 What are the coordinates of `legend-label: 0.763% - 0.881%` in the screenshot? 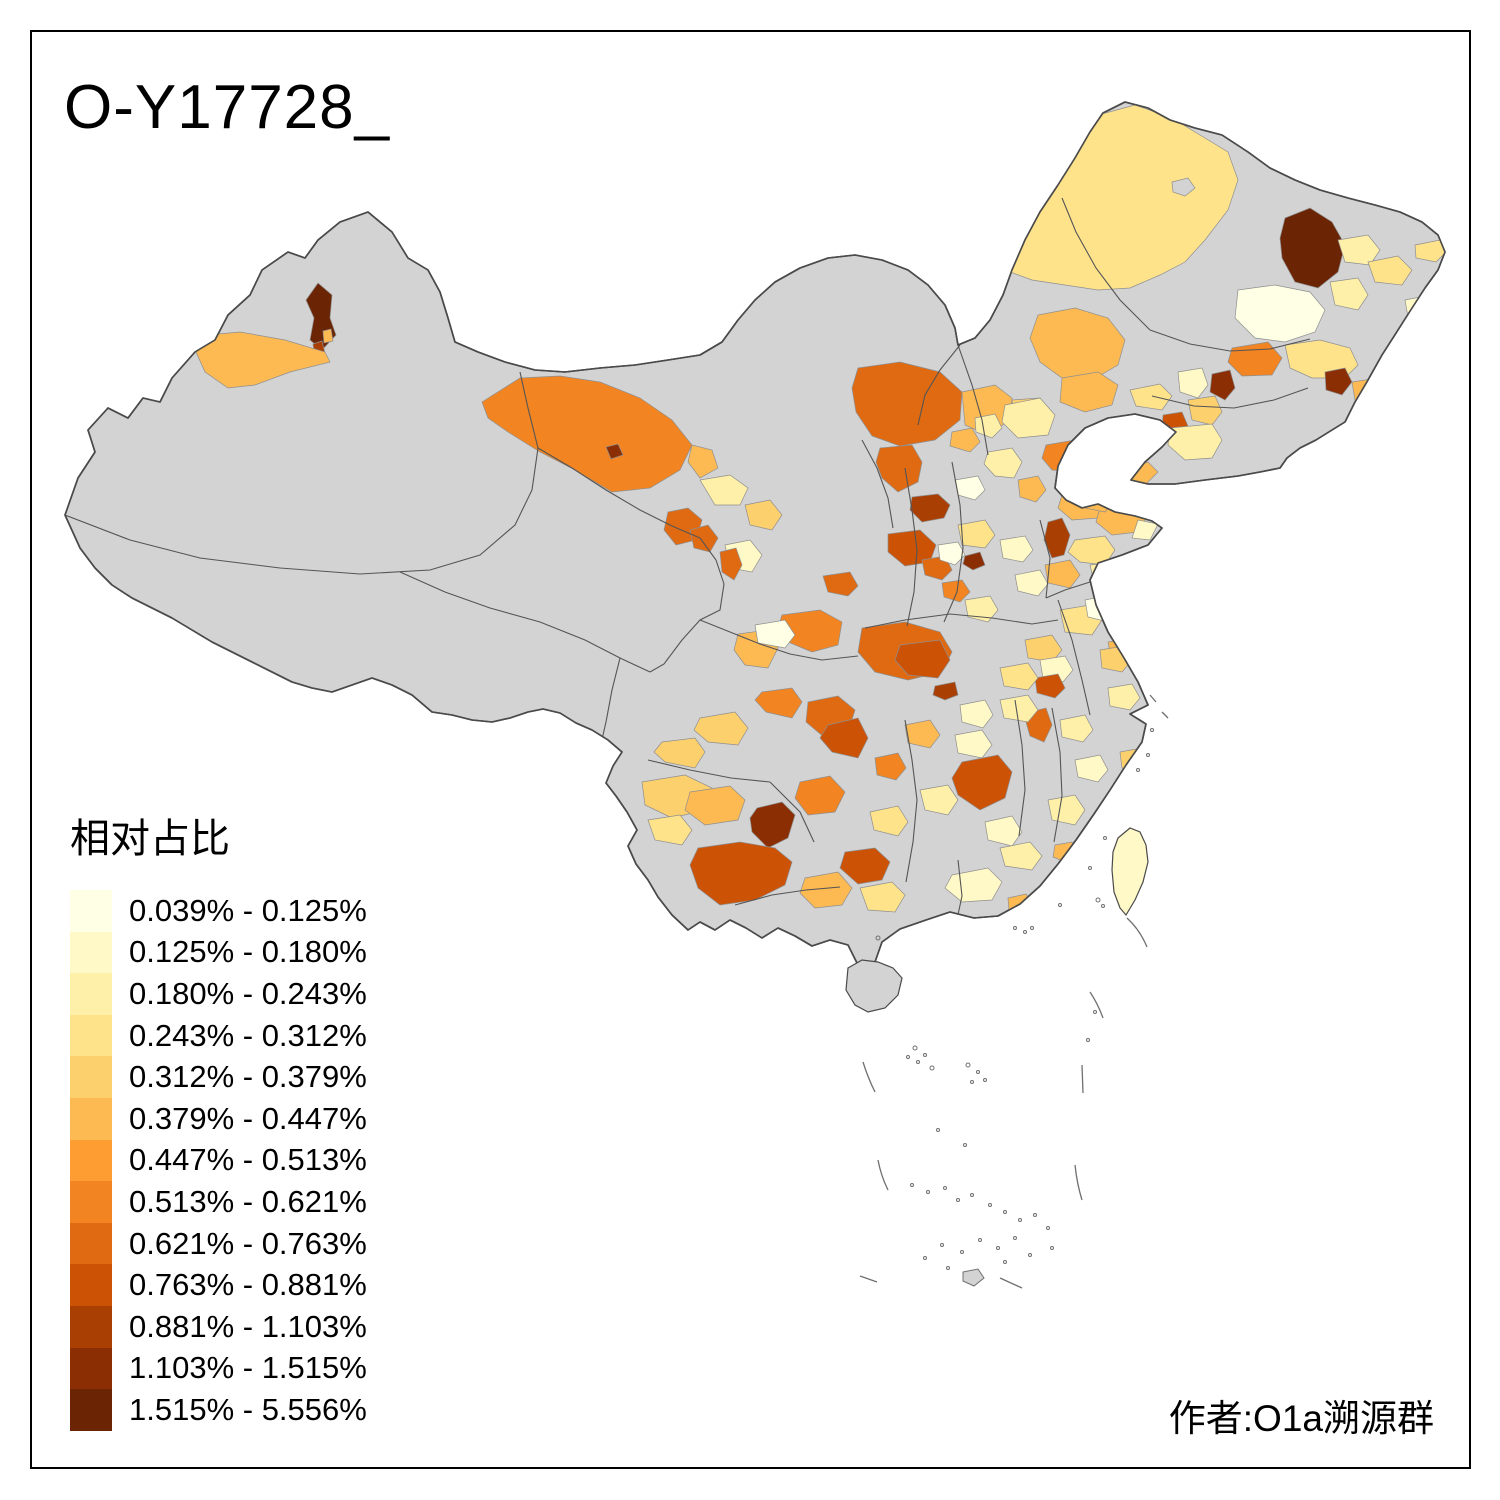 It's located at (248, 1285).